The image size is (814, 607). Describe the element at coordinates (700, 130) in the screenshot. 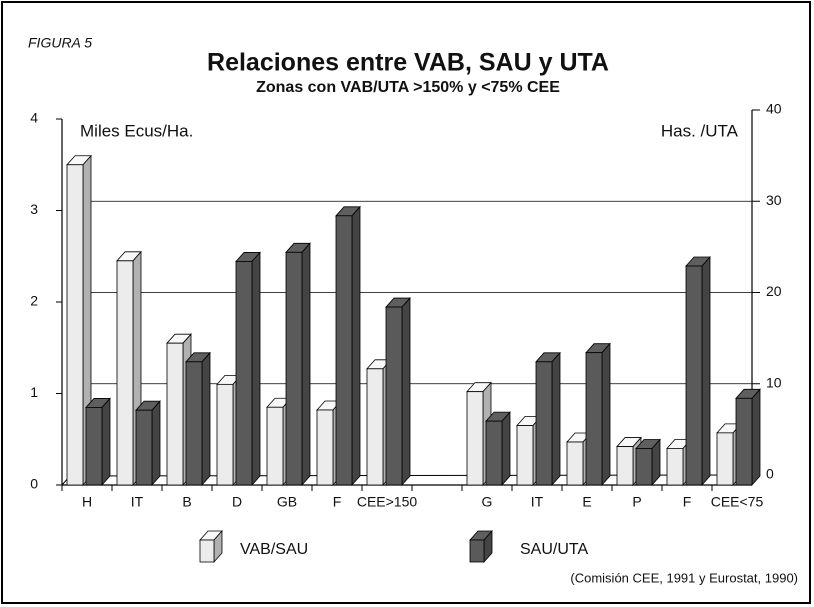

I see `y2-axis-label: Has. /UTA` at that location.